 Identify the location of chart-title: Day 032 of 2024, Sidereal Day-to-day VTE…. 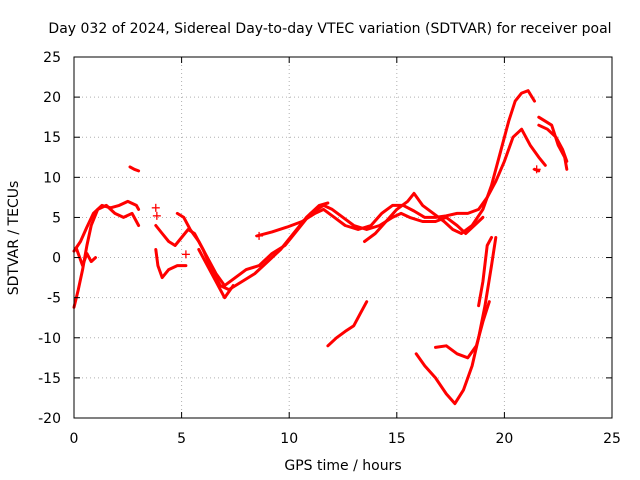
(329, 29).